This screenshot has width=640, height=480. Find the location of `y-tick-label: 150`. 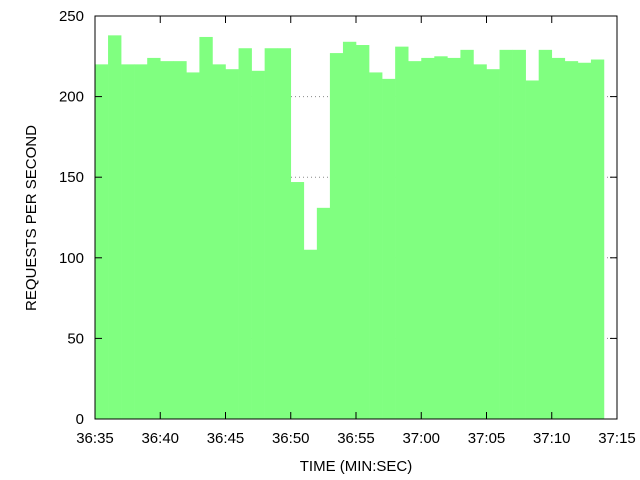

y-tick-label: 150 is located at coordinates (71, 177).